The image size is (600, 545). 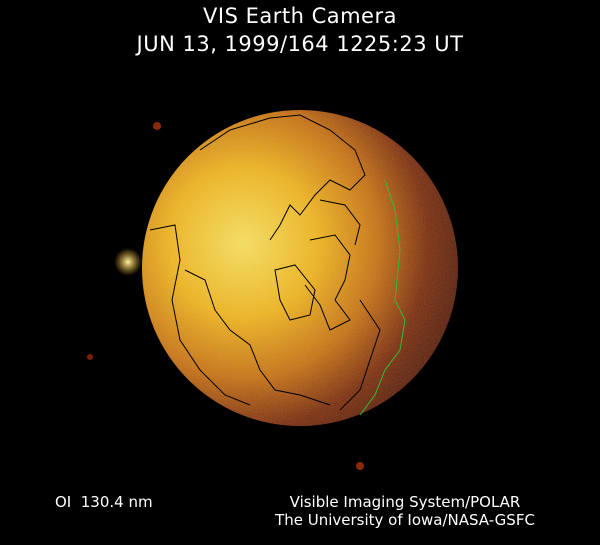 What do you see at coordinates (405, 520) in the screenshot?
I see `credit-line-2: The University of Iowa/NASA-GSFC` at bounding box center [405, 520].